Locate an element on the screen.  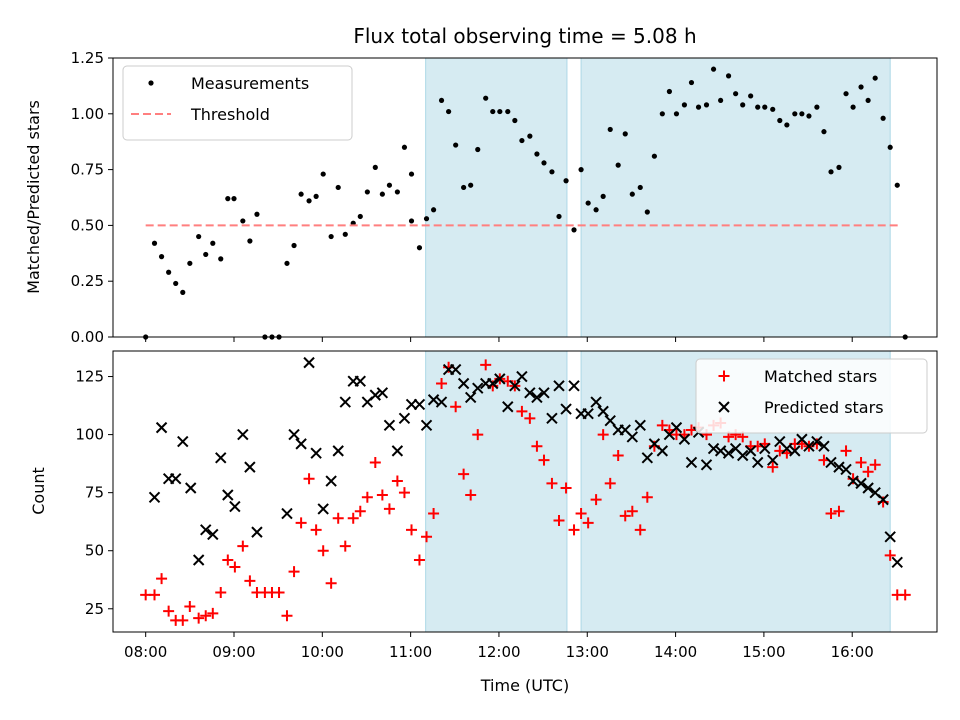
bottom-panel-y-axis-label: Count is located at coordinates (38, 491).